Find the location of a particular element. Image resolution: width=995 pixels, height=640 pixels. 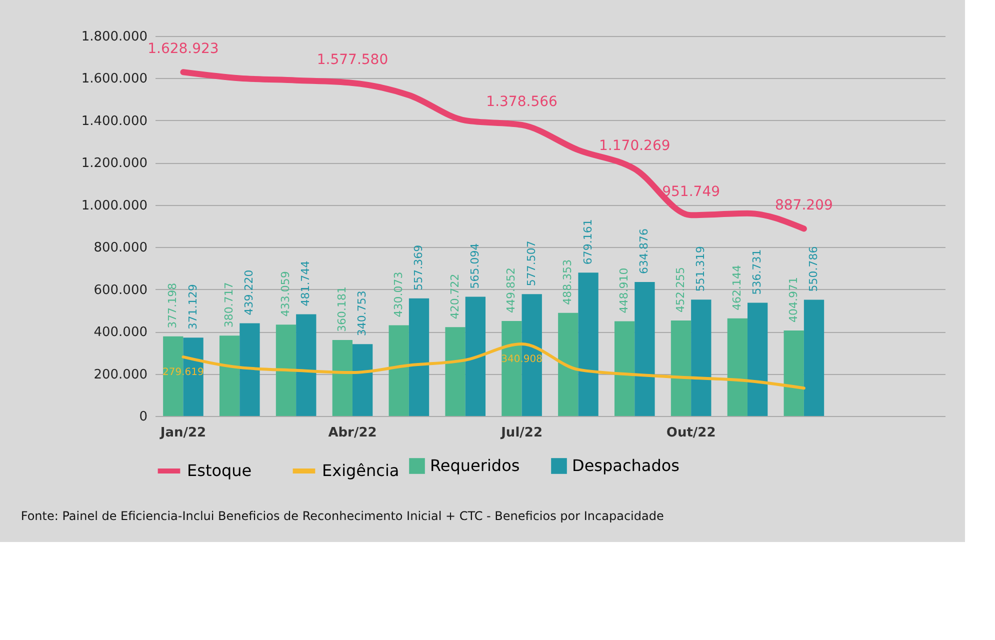

y-tick-label: 1.400.000 is located at coordinates (114, 121).